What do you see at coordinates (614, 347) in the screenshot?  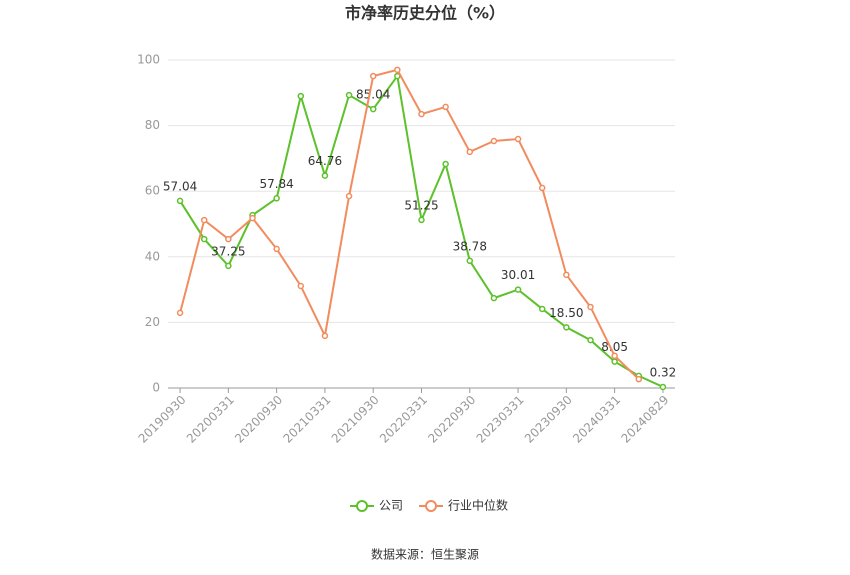 I see `value-label: 8.05` at bounding box center [614, 347].